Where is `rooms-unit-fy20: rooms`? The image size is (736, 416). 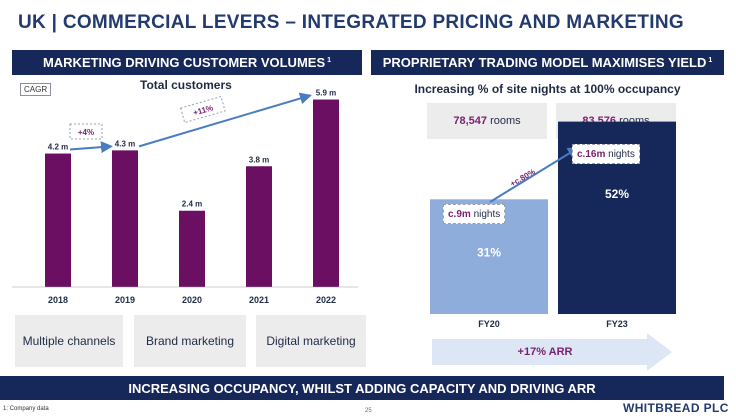 rooms-unit-fy20: rooms is located at coordinates (505, 120).